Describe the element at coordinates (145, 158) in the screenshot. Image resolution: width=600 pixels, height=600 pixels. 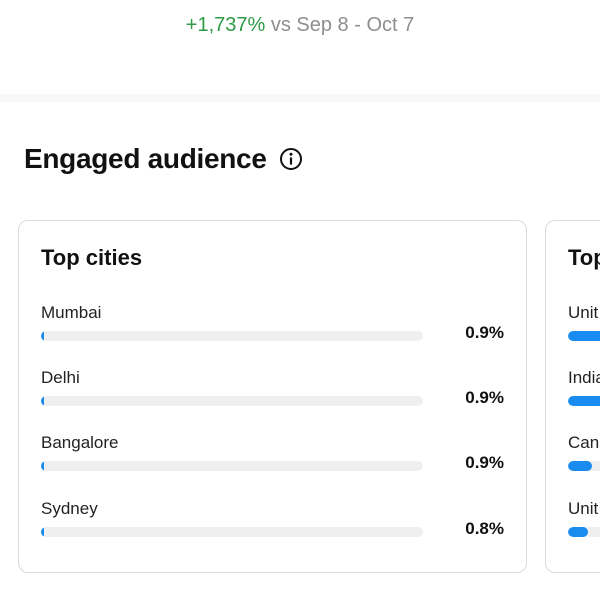
I see `section-title: Engaged audience` at that location.